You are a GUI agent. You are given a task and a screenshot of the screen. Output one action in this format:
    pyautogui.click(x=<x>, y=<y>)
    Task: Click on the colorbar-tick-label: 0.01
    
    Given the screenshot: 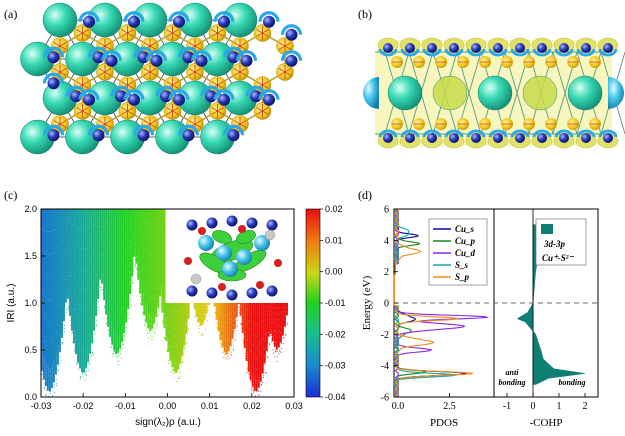 What is the action you would take?
    pyautogui.click(x=334, y=240)
    